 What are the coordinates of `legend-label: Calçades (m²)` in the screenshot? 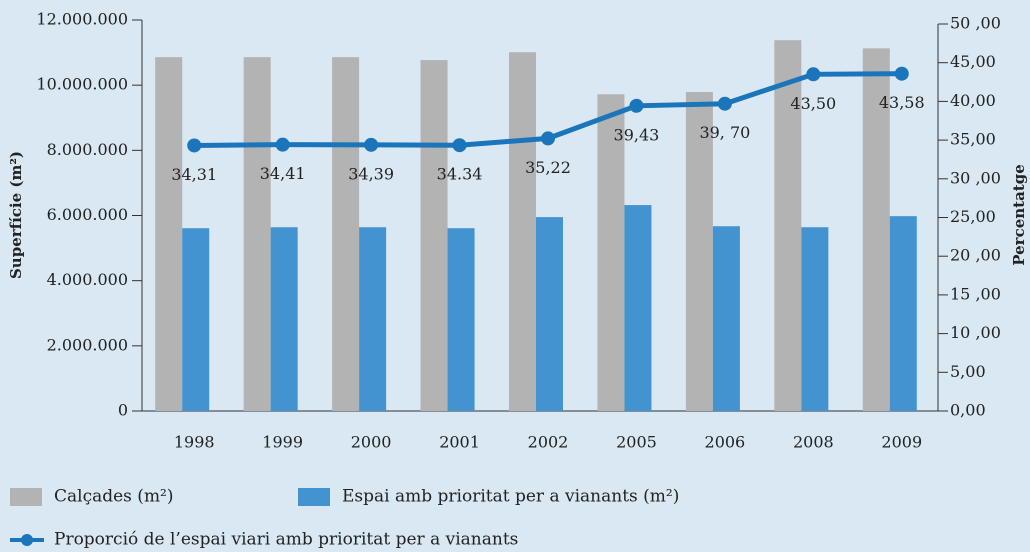 It's located at (114, 497).